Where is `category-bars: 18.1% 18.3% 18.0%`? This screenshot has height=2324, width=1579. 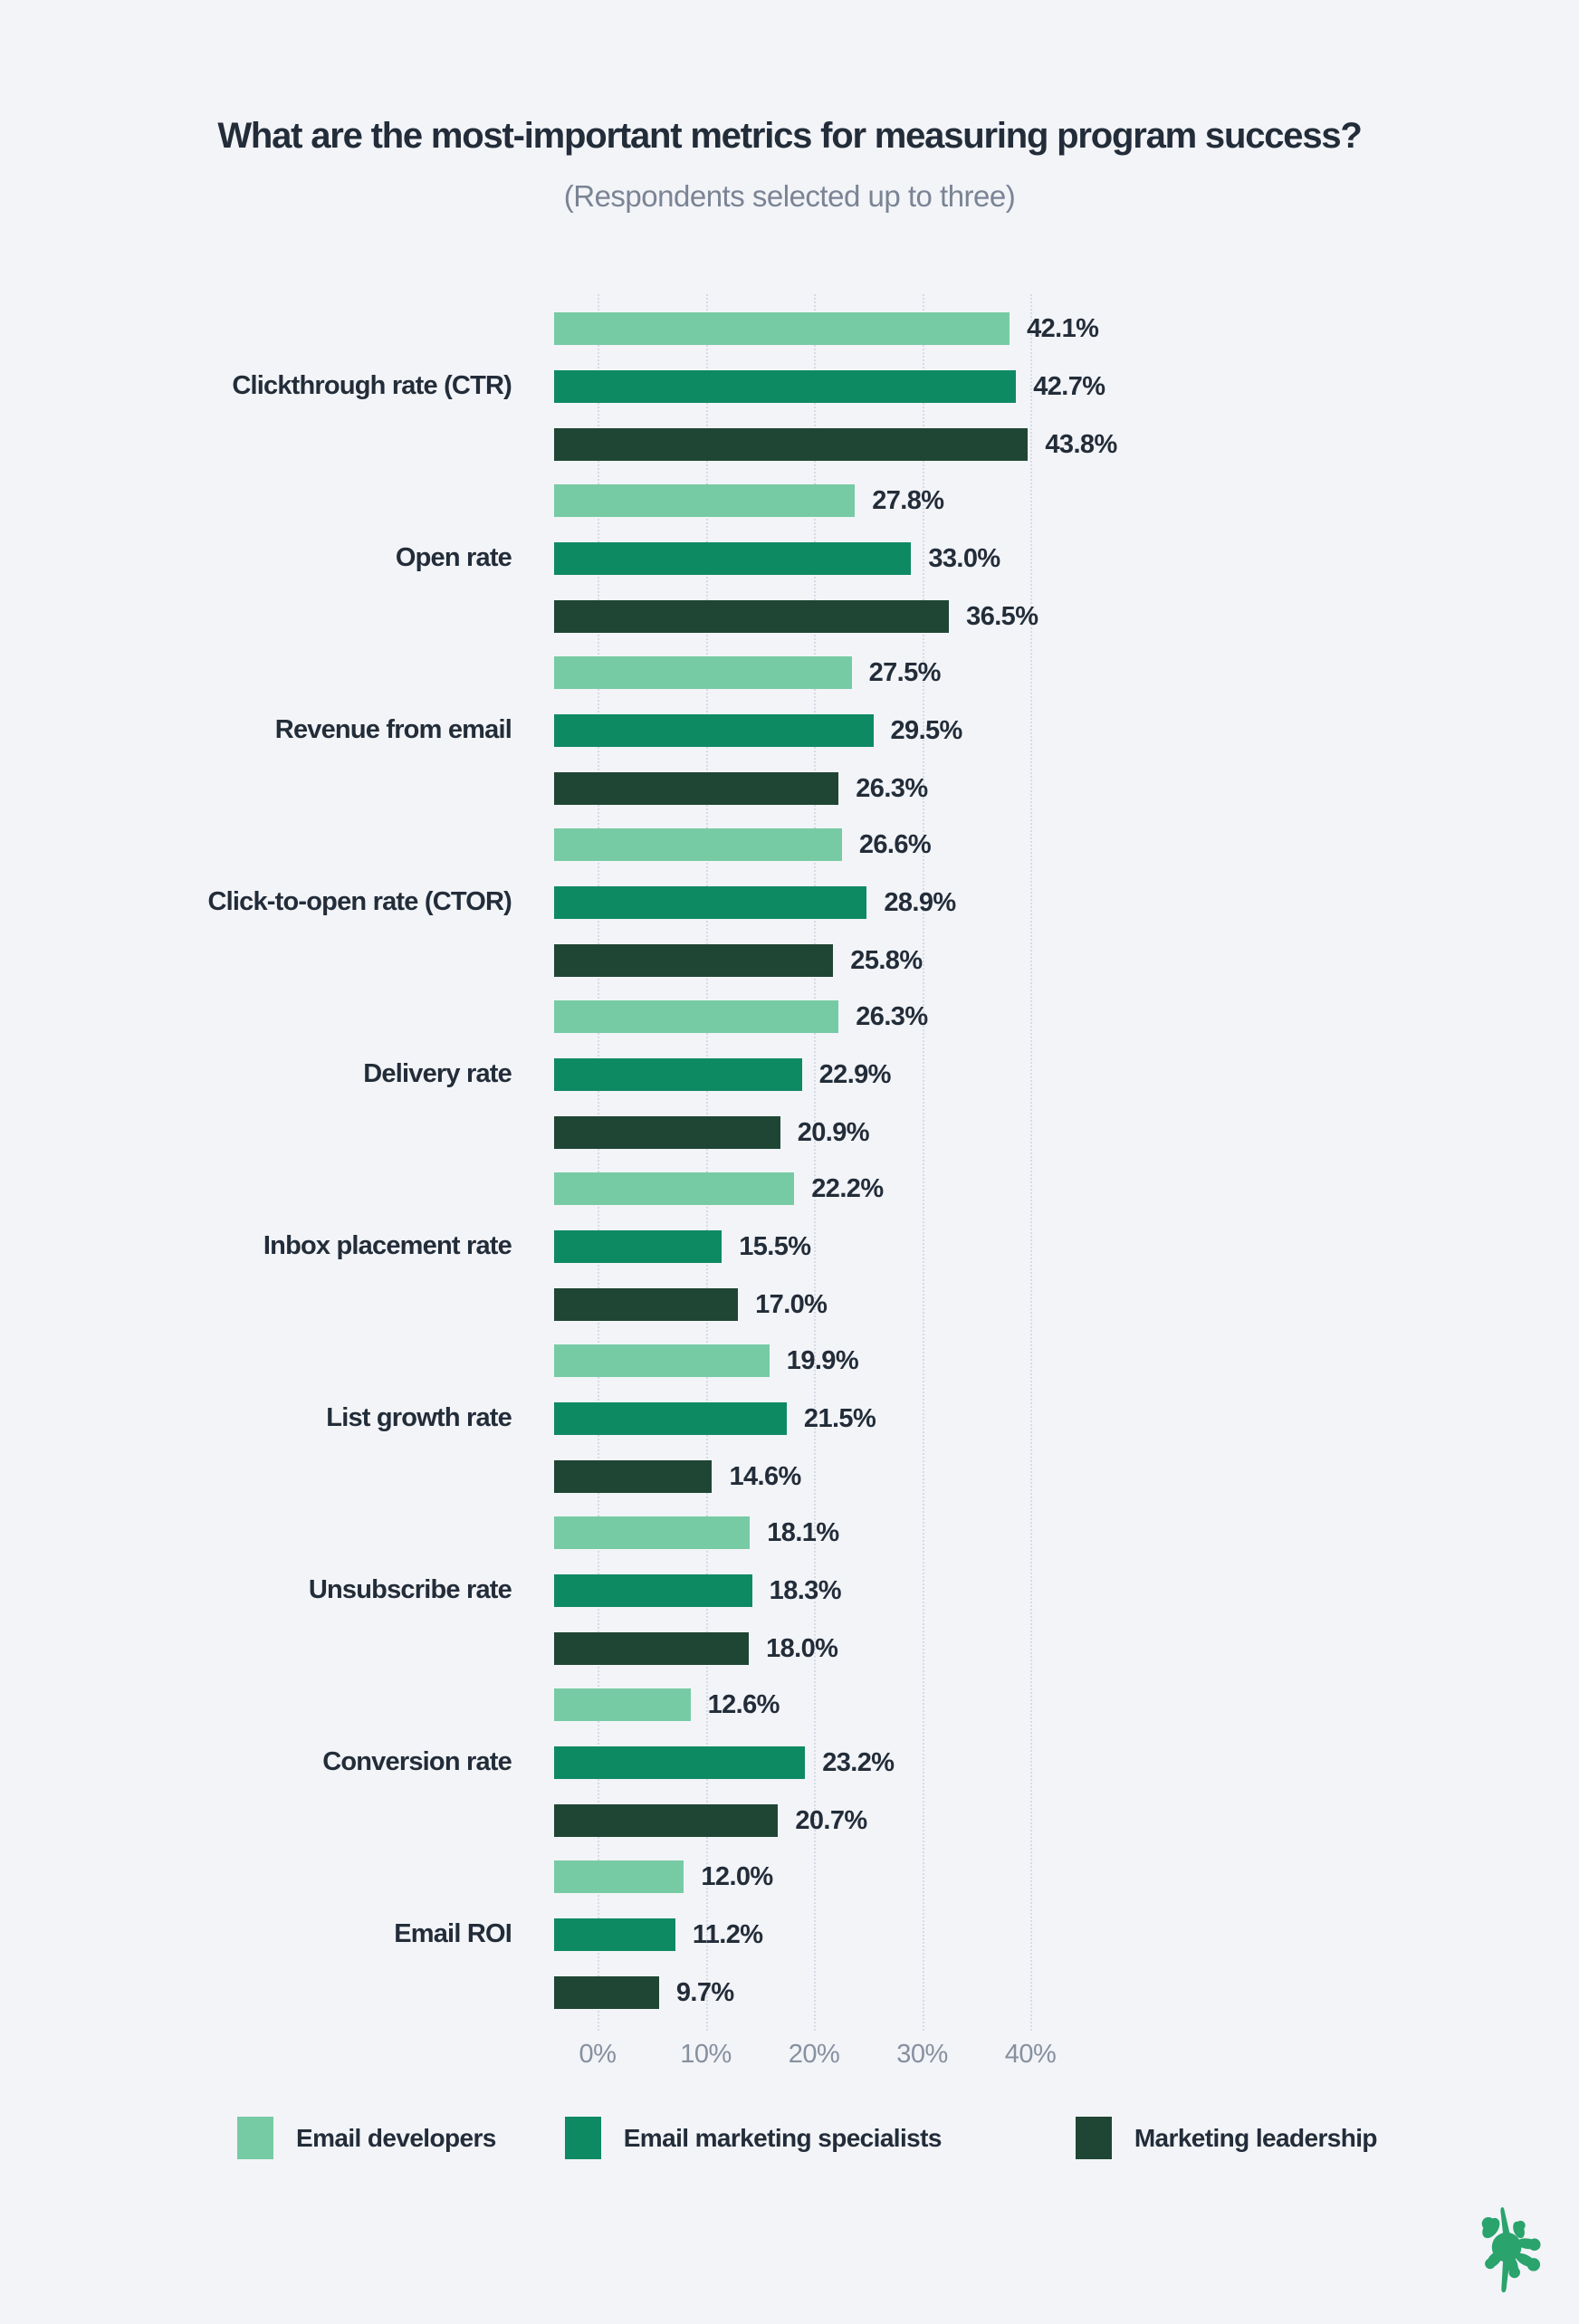
category-bars: 18.1% 18.3% 18.0% is located at coordinates (1066, 1590).